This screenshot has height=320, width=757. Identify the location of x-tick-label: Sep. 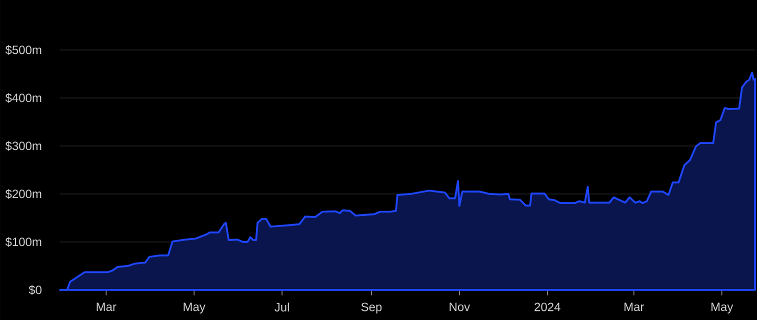
(371, 308).